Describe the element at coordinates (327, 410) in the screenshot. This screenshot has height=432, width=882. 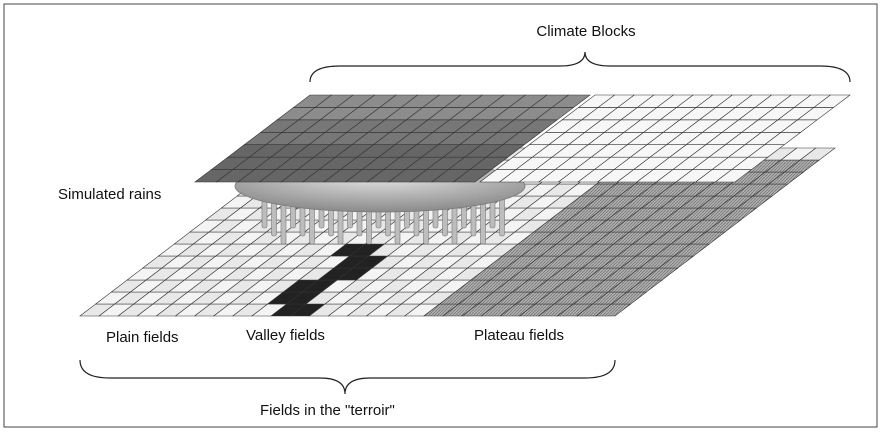
I see `terroir-label: Fields in the "terroir"` at that location.